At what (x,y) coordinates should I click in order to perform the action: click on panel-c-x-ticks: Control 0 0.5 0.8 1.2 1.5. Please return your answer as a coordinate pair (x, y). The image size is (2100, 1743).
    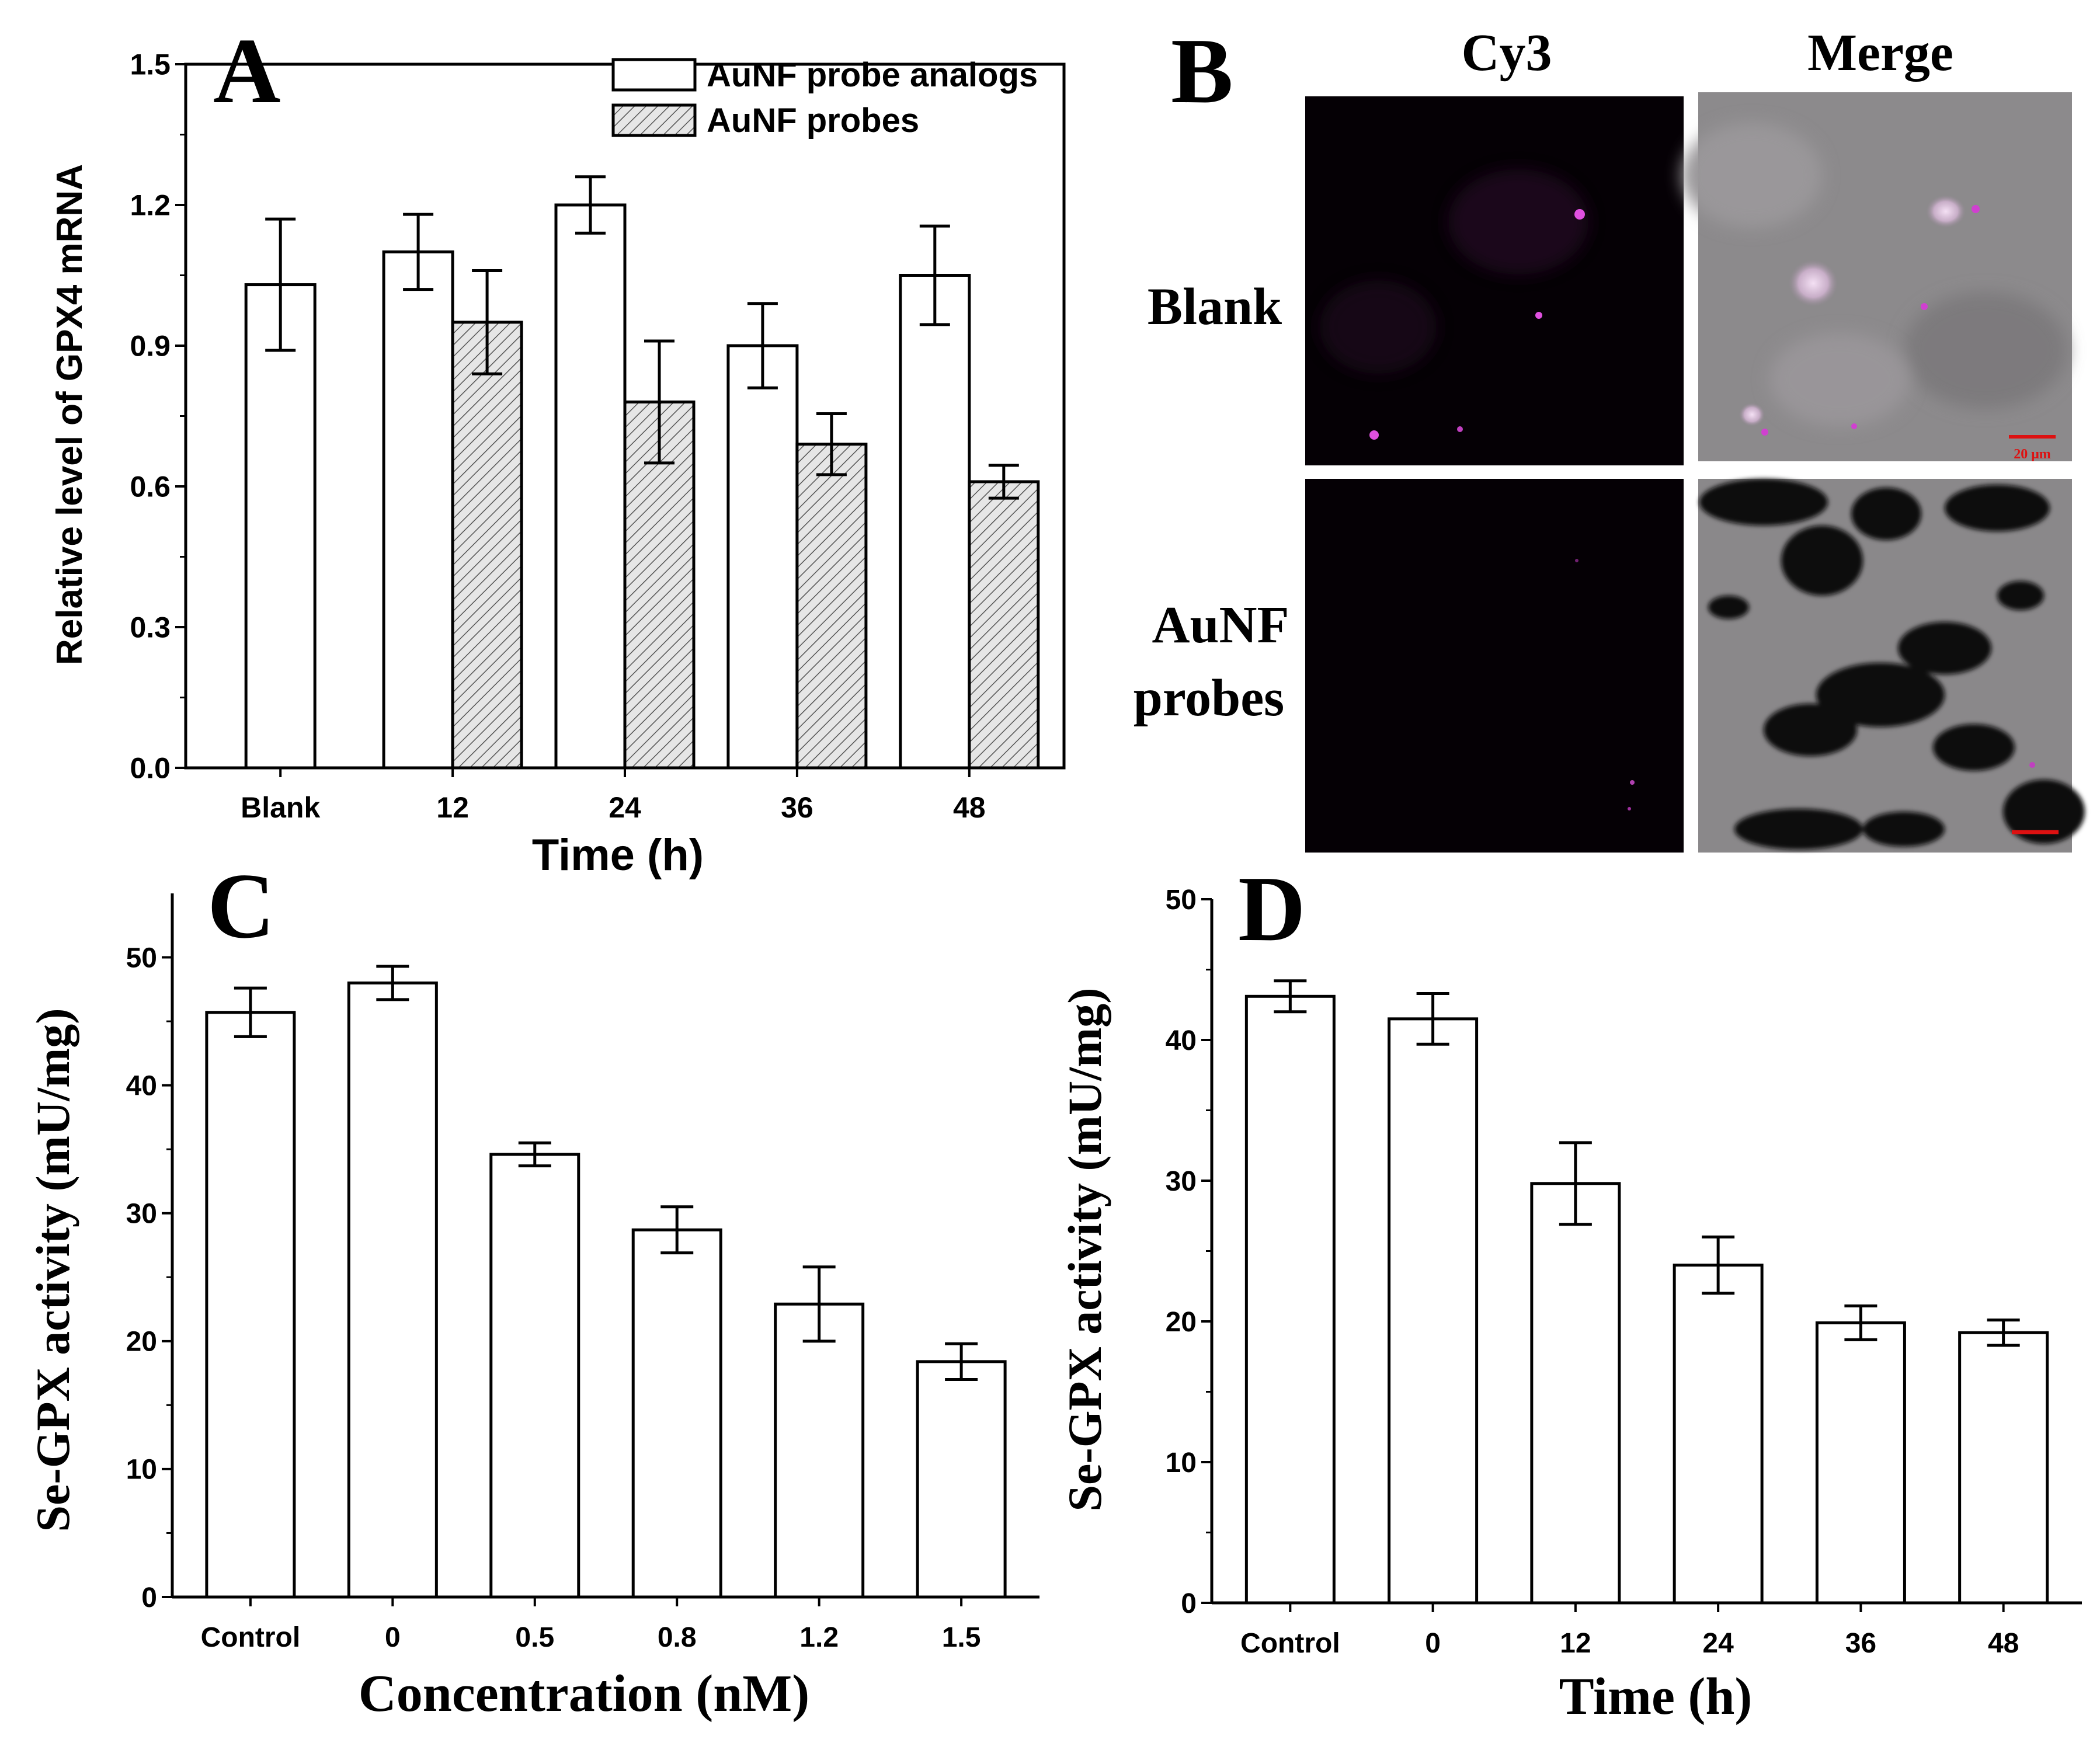
    Looking at the image, I should click on (591, 1637).